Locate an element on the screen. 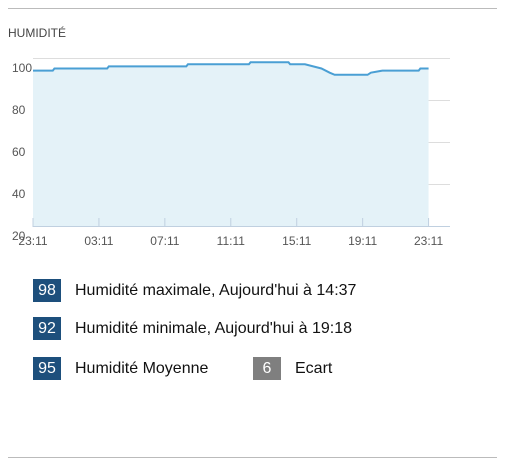 The image size is (505, 462). badge-value: 98 is located at coordinates (47, 290).